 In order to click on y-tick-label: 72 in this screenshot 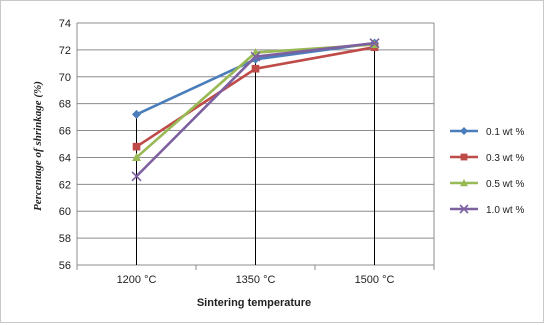, I will do `click(65, 51)`.